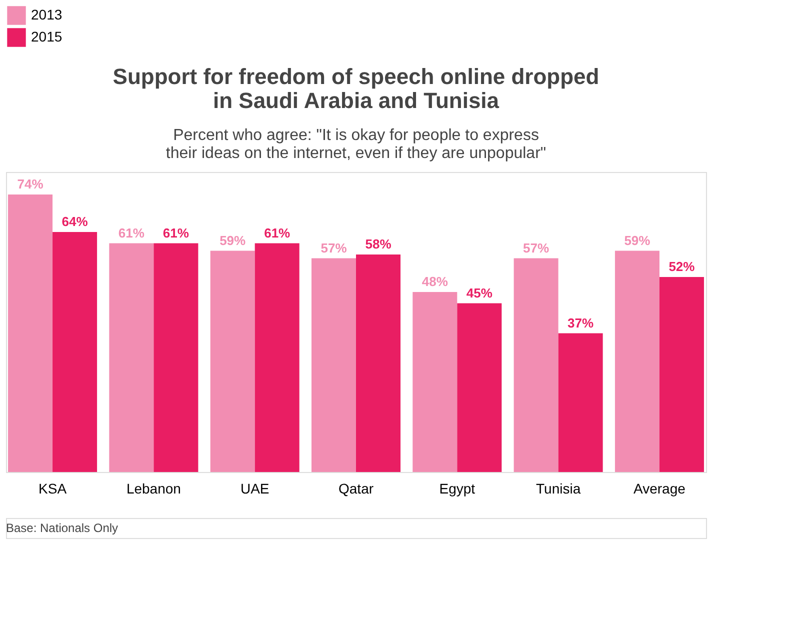 The height and width of the screenshot is (633, 786). I want to click on text: Support for freedom of speech online dropped, so click(356, 76).